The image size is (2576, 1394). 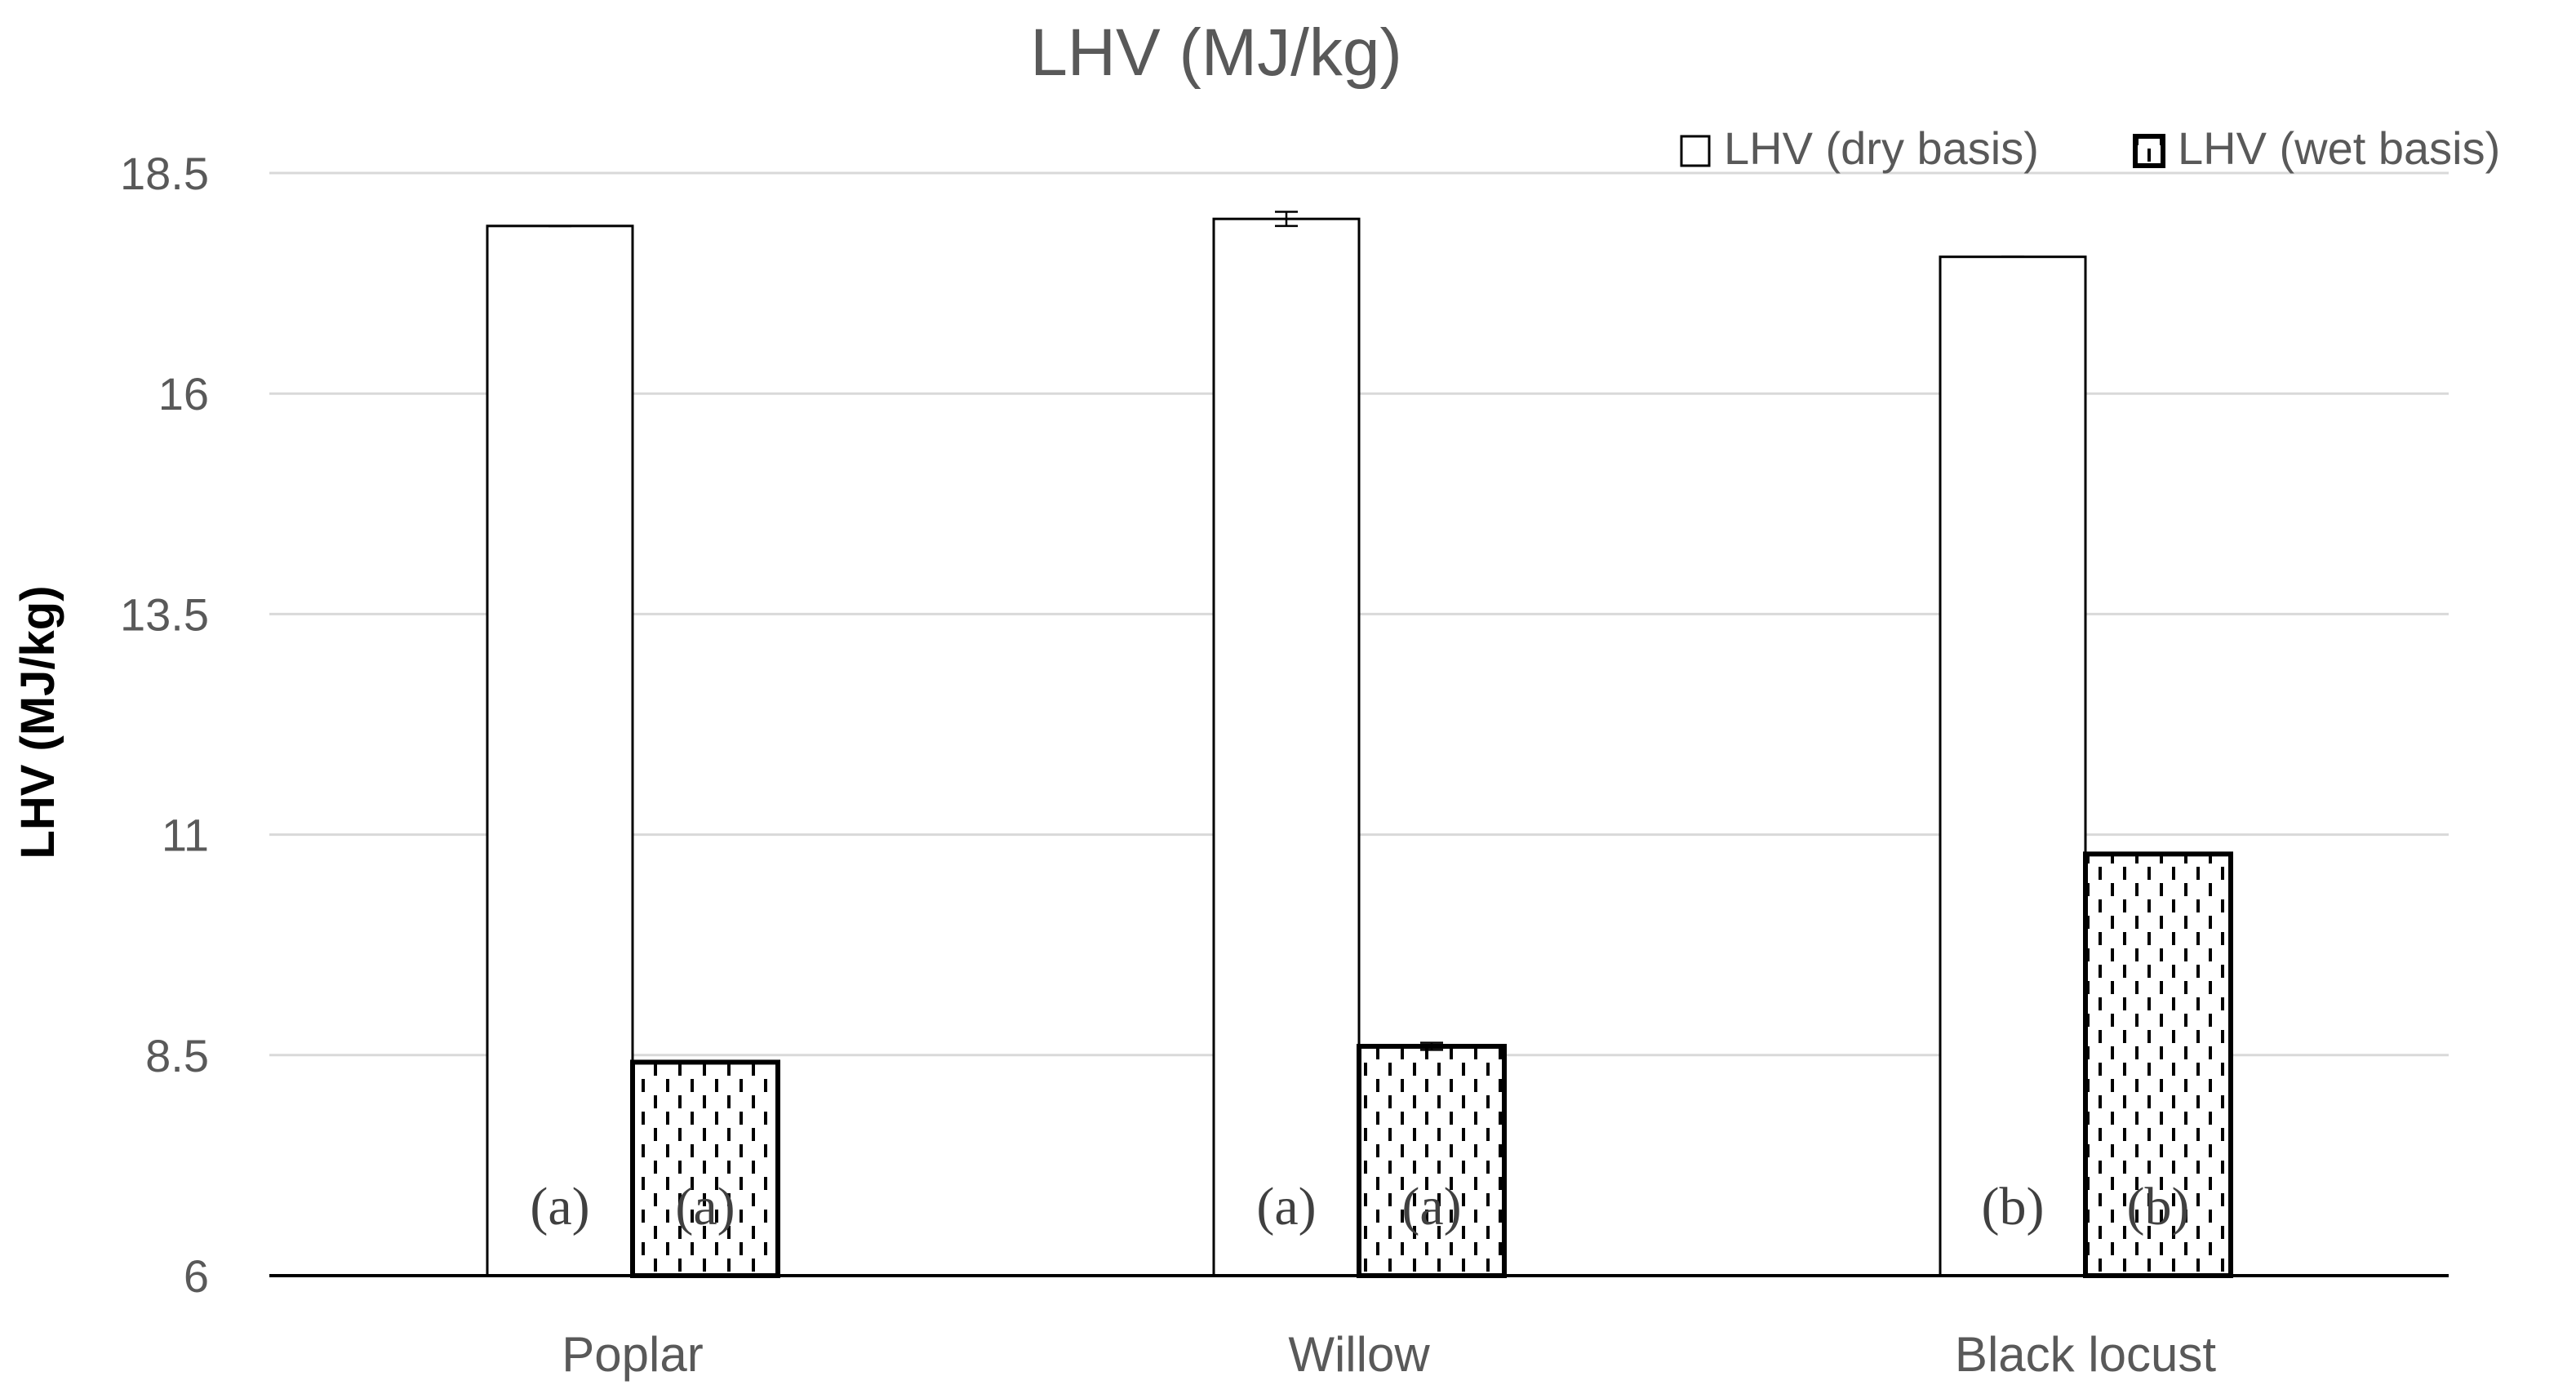 What do you see at coordinates (1359, 1355) in the screenshot?
I see `x-tick-label: Willow` at bounding box center [1359, 1355].